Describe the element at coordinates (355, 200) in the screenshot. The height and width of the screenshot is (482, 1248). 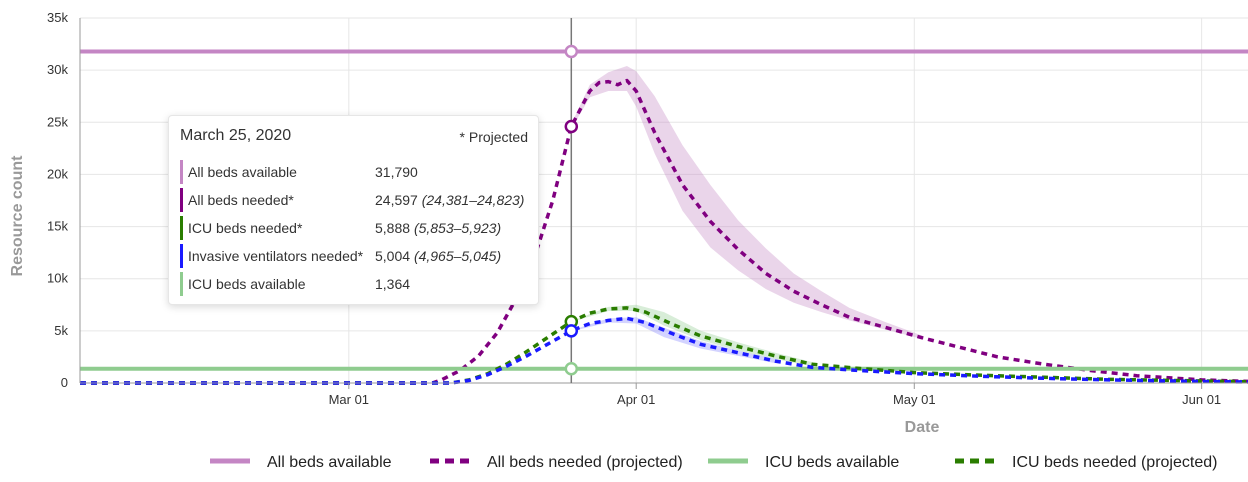
I see `tooltip-row-all-beds-needed: All beds needed* 24,597 (24,381–24,823)` at that location.